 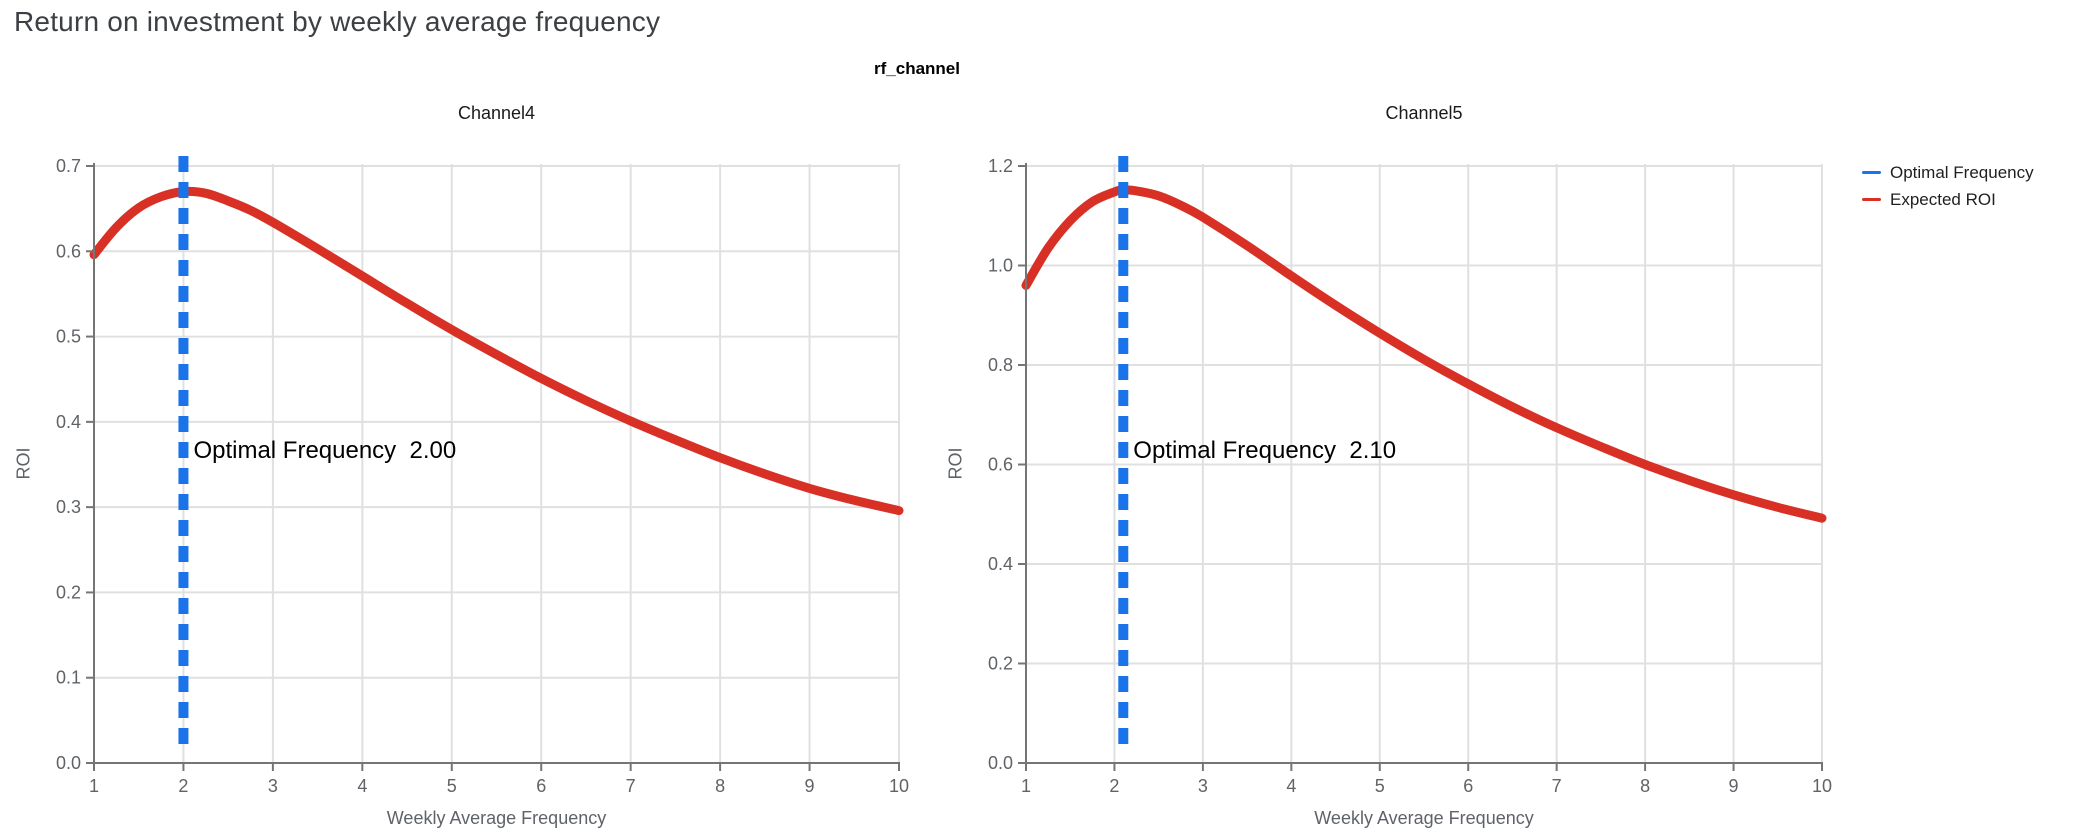 What do you see at coordinates (955, 463) in the screenshot?
I see `y-axis-title-right: ROI` at bounding box center [955, 463].